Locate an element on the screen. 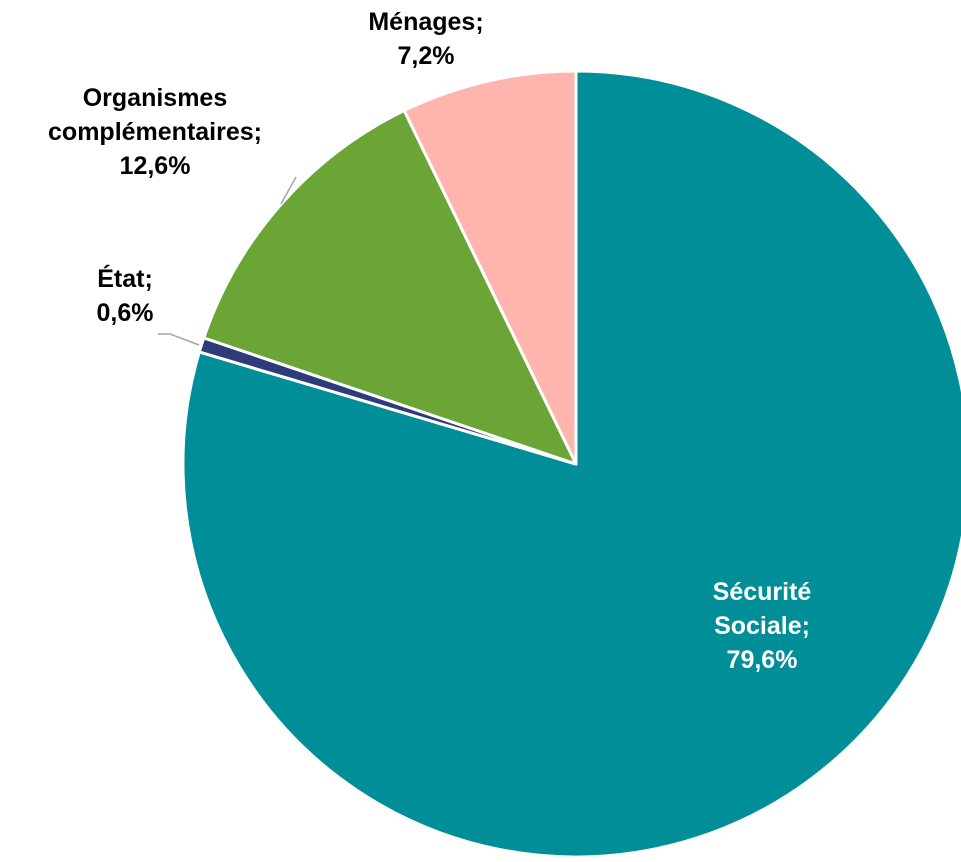  data-label-line: Ménages; is located at coordinates (425, 22).